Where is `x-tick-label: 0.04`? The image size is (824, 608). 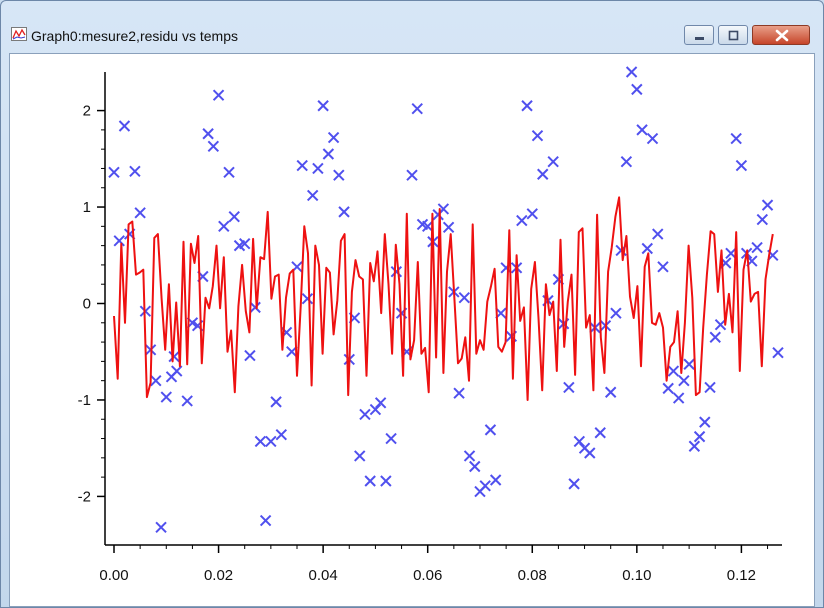 x-tick-label: 0.04 is located at coordinates (323, 575).